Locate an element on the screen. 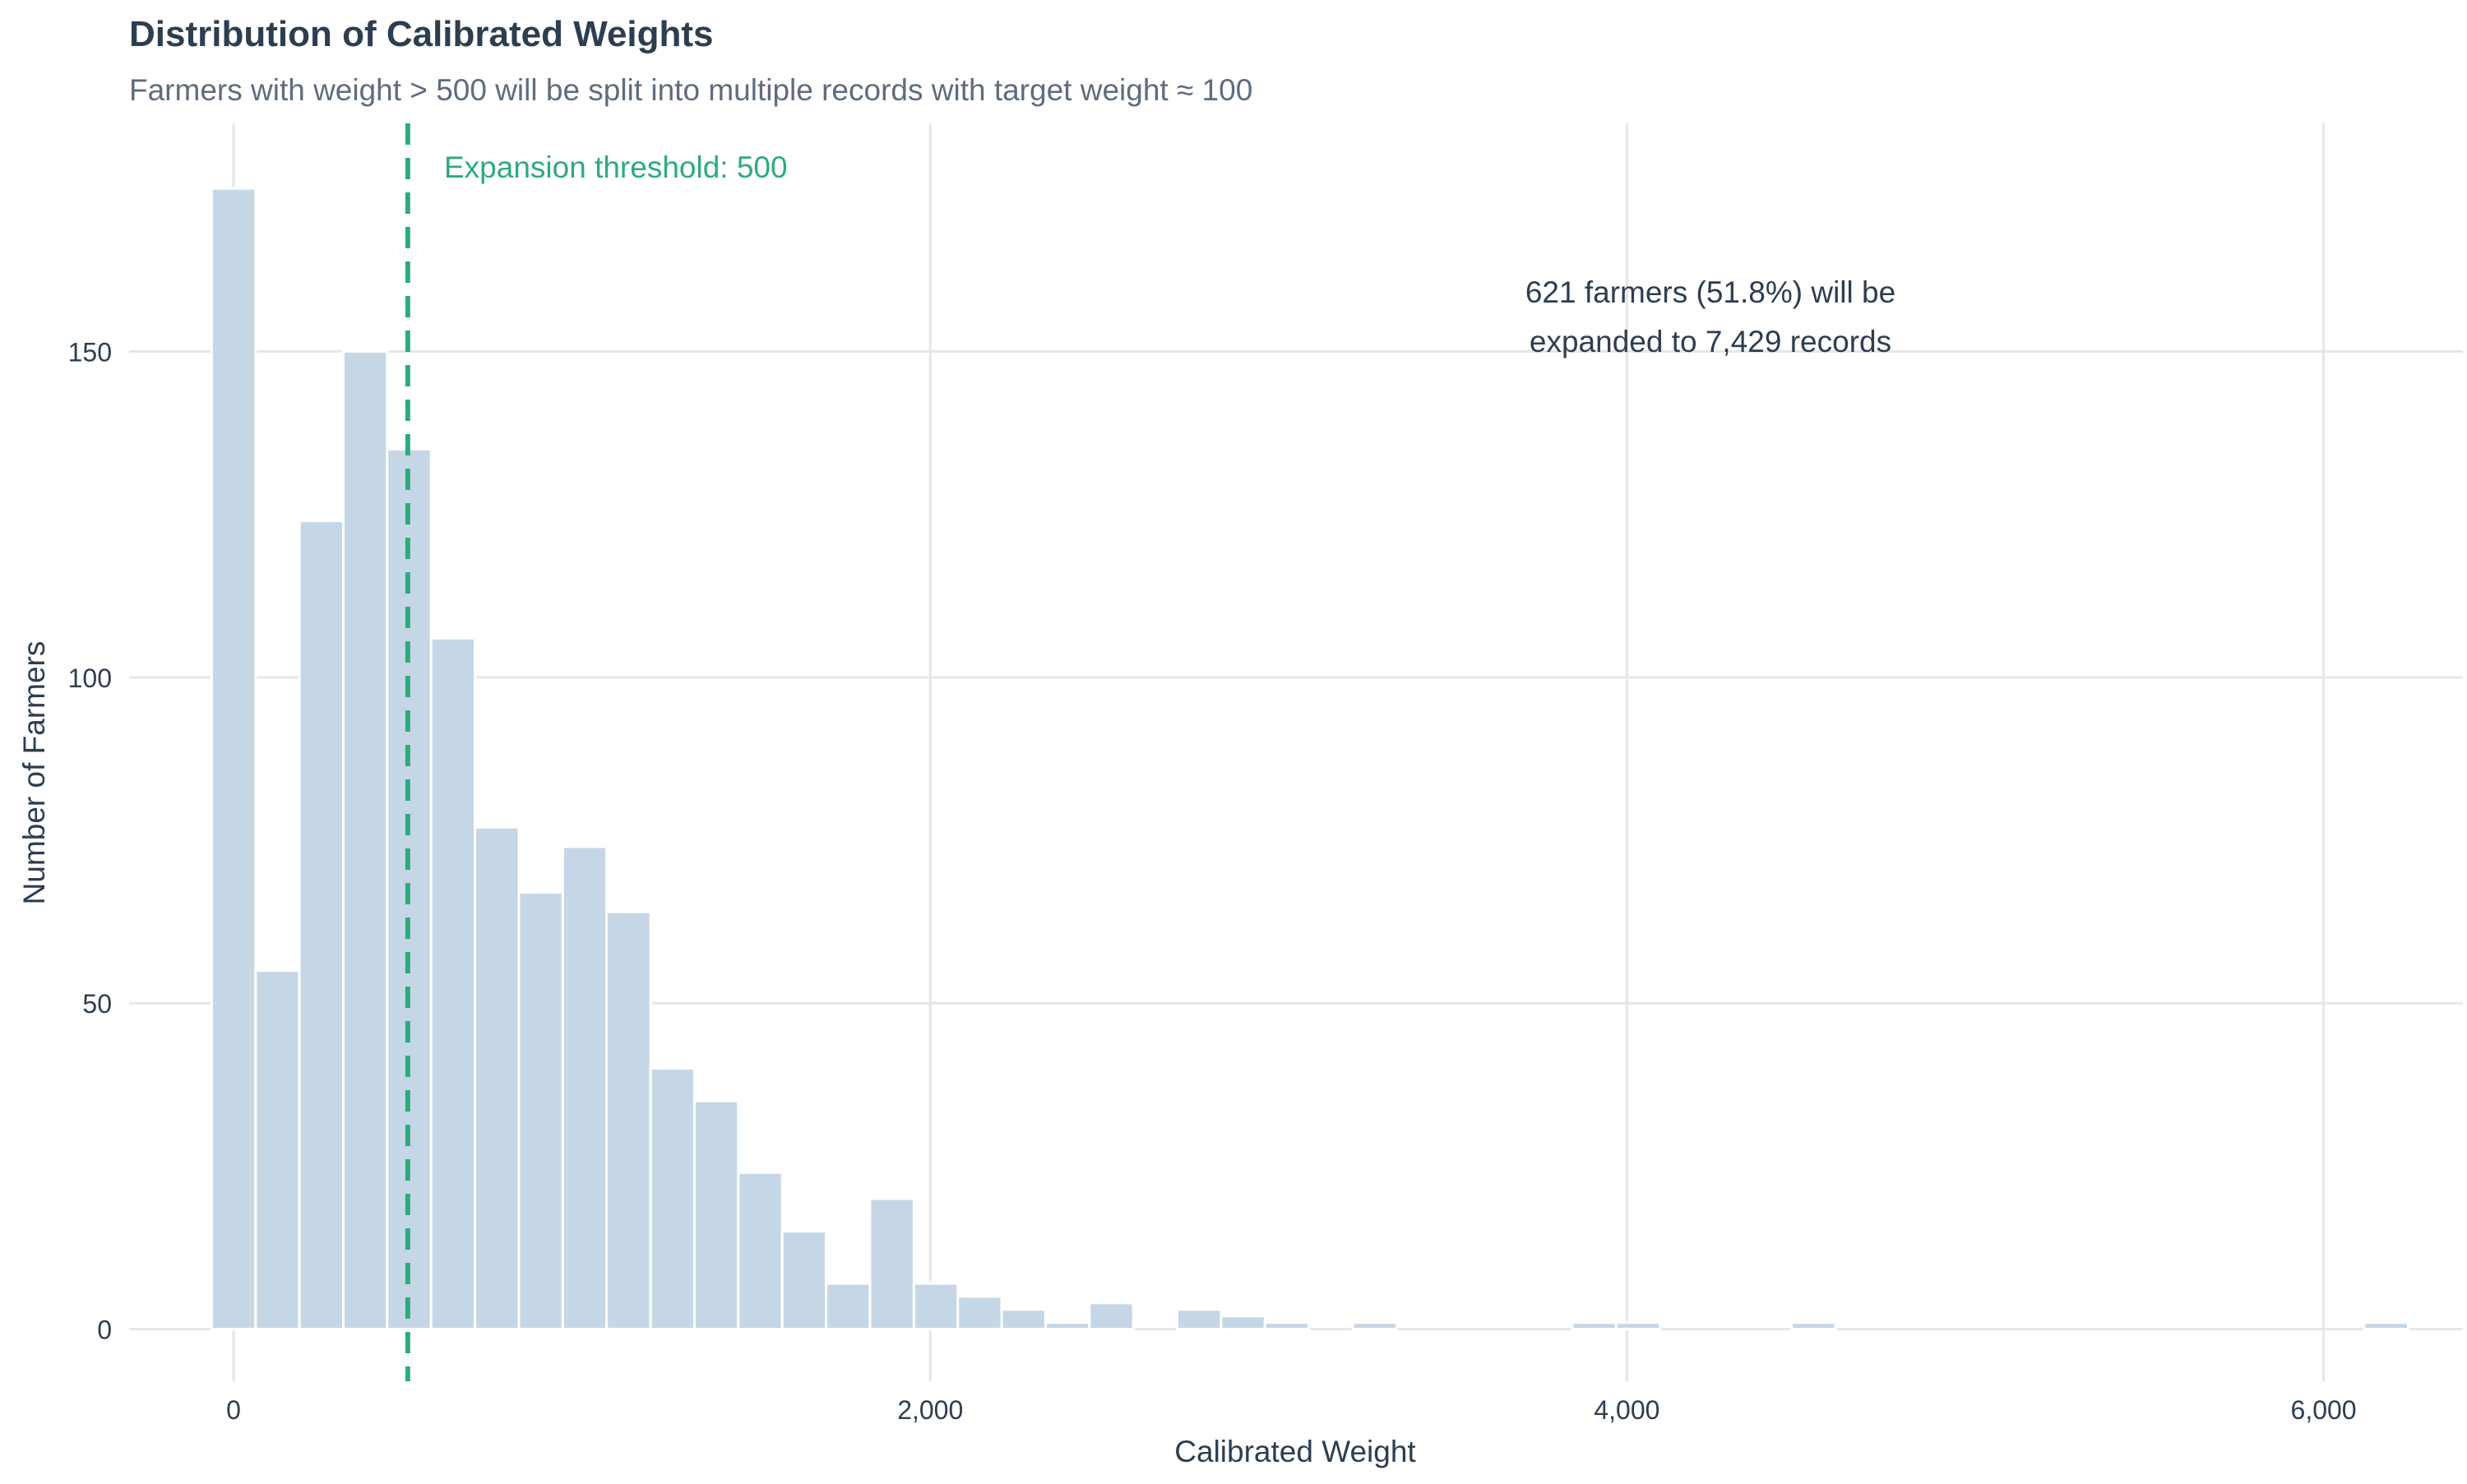 Image resolution: width=2467 pixels, height=1484 pixels. x-tick-label: 2,000 is located at coordinates (930, 1410).